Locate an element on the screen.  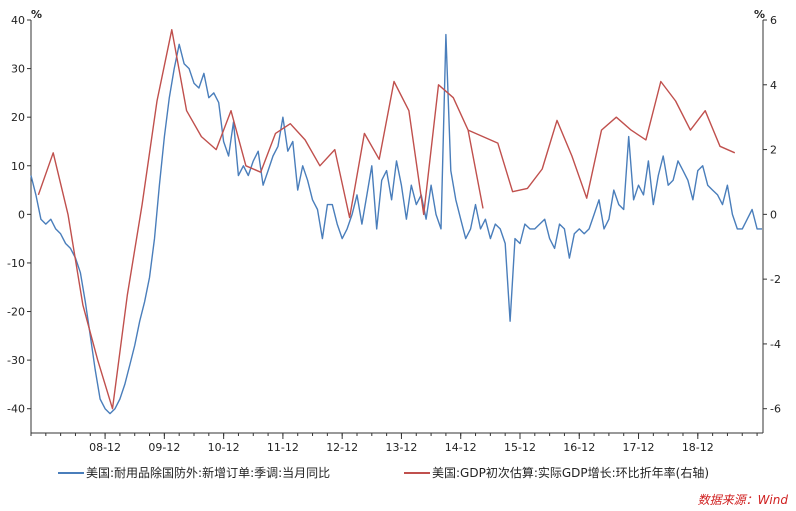
right-axis-tick-label: -2 is located at coordinates (775, 279).